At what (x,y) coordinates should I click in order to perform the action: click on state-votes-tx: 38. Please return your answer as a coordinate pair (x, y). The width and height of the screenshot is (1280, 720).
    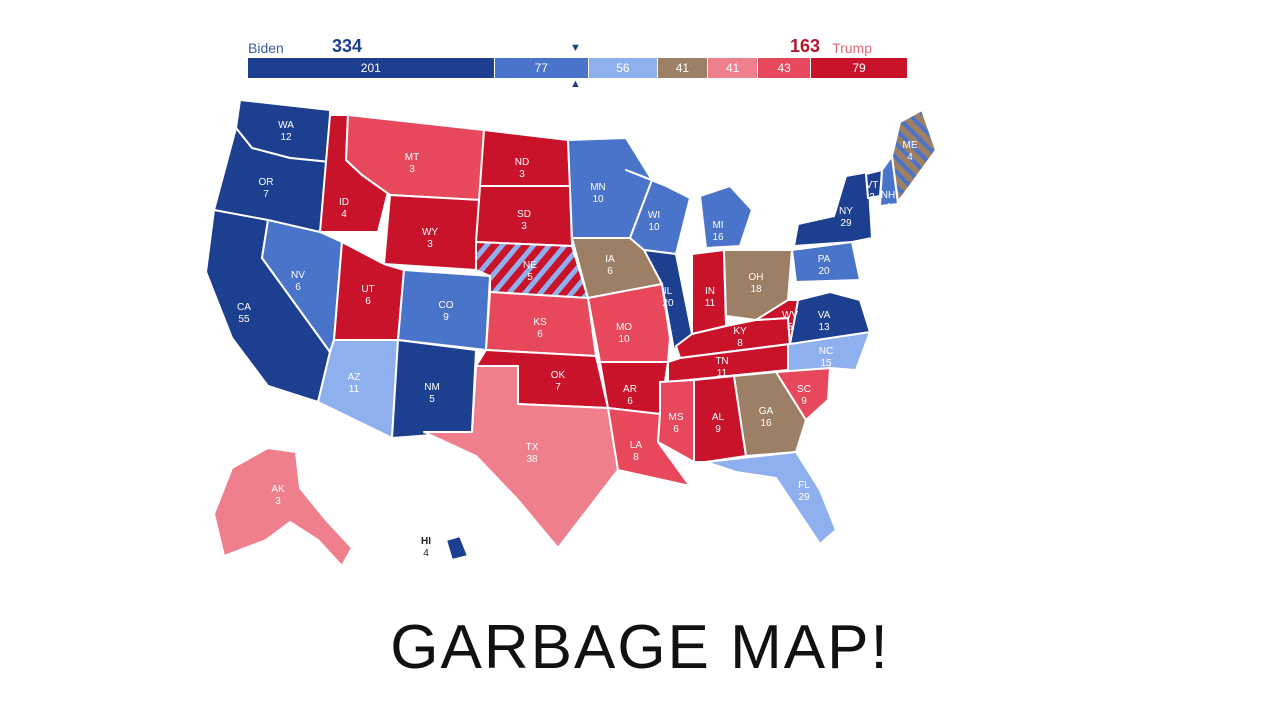
    Looking at the image, I should click on (532, 459).